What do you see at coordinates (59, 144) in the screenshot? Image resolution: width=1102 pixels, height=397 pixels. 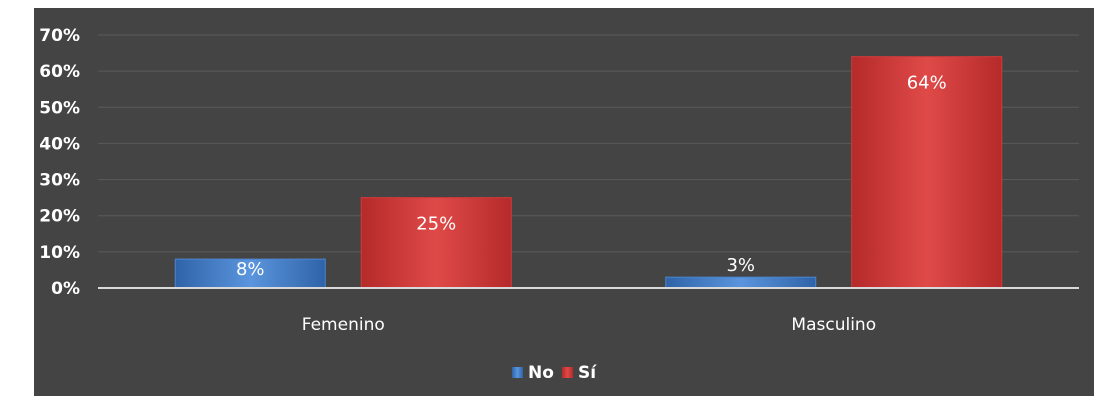 I see `y-tick-label: 40%` at bounding box center [59, 144].